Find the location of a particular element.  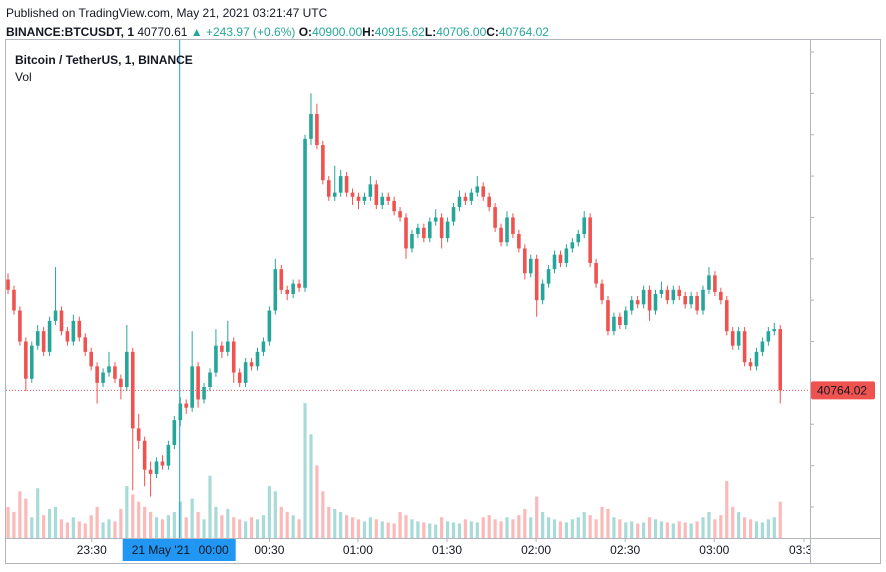

ohlc-label: O: is located at coordinates (305, 32).